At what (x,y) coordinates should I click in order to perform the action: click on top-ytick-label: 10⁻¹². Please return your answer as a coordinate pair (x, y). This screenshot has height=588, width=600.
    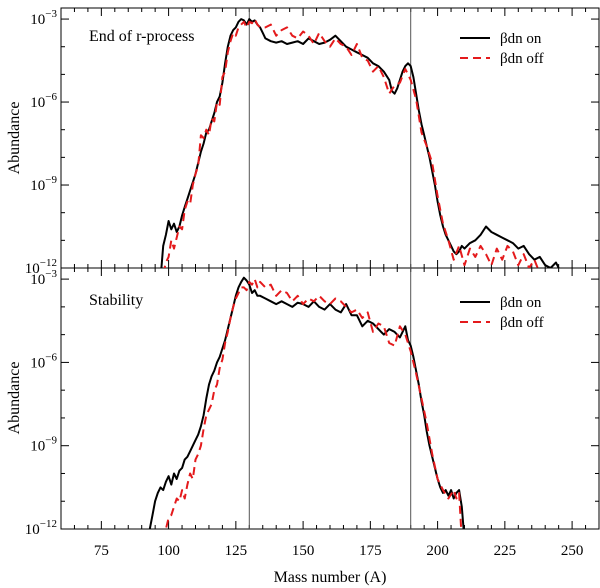
    Looking at the image, I should click on (41, 267).